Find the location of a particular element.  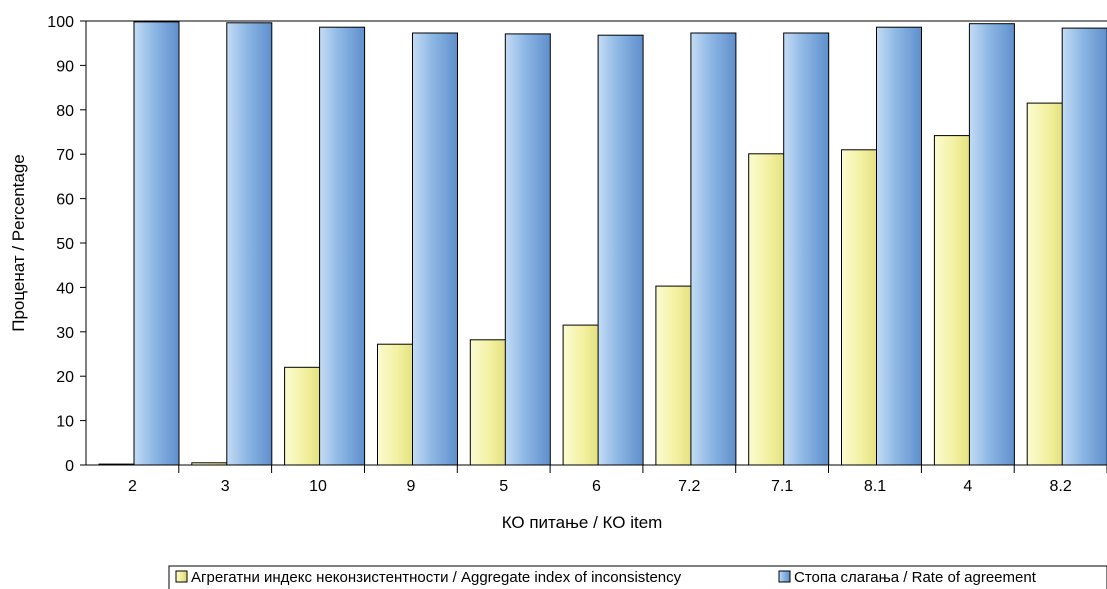

x-tick-label: 7.2 is located at coordinates (689, 486).